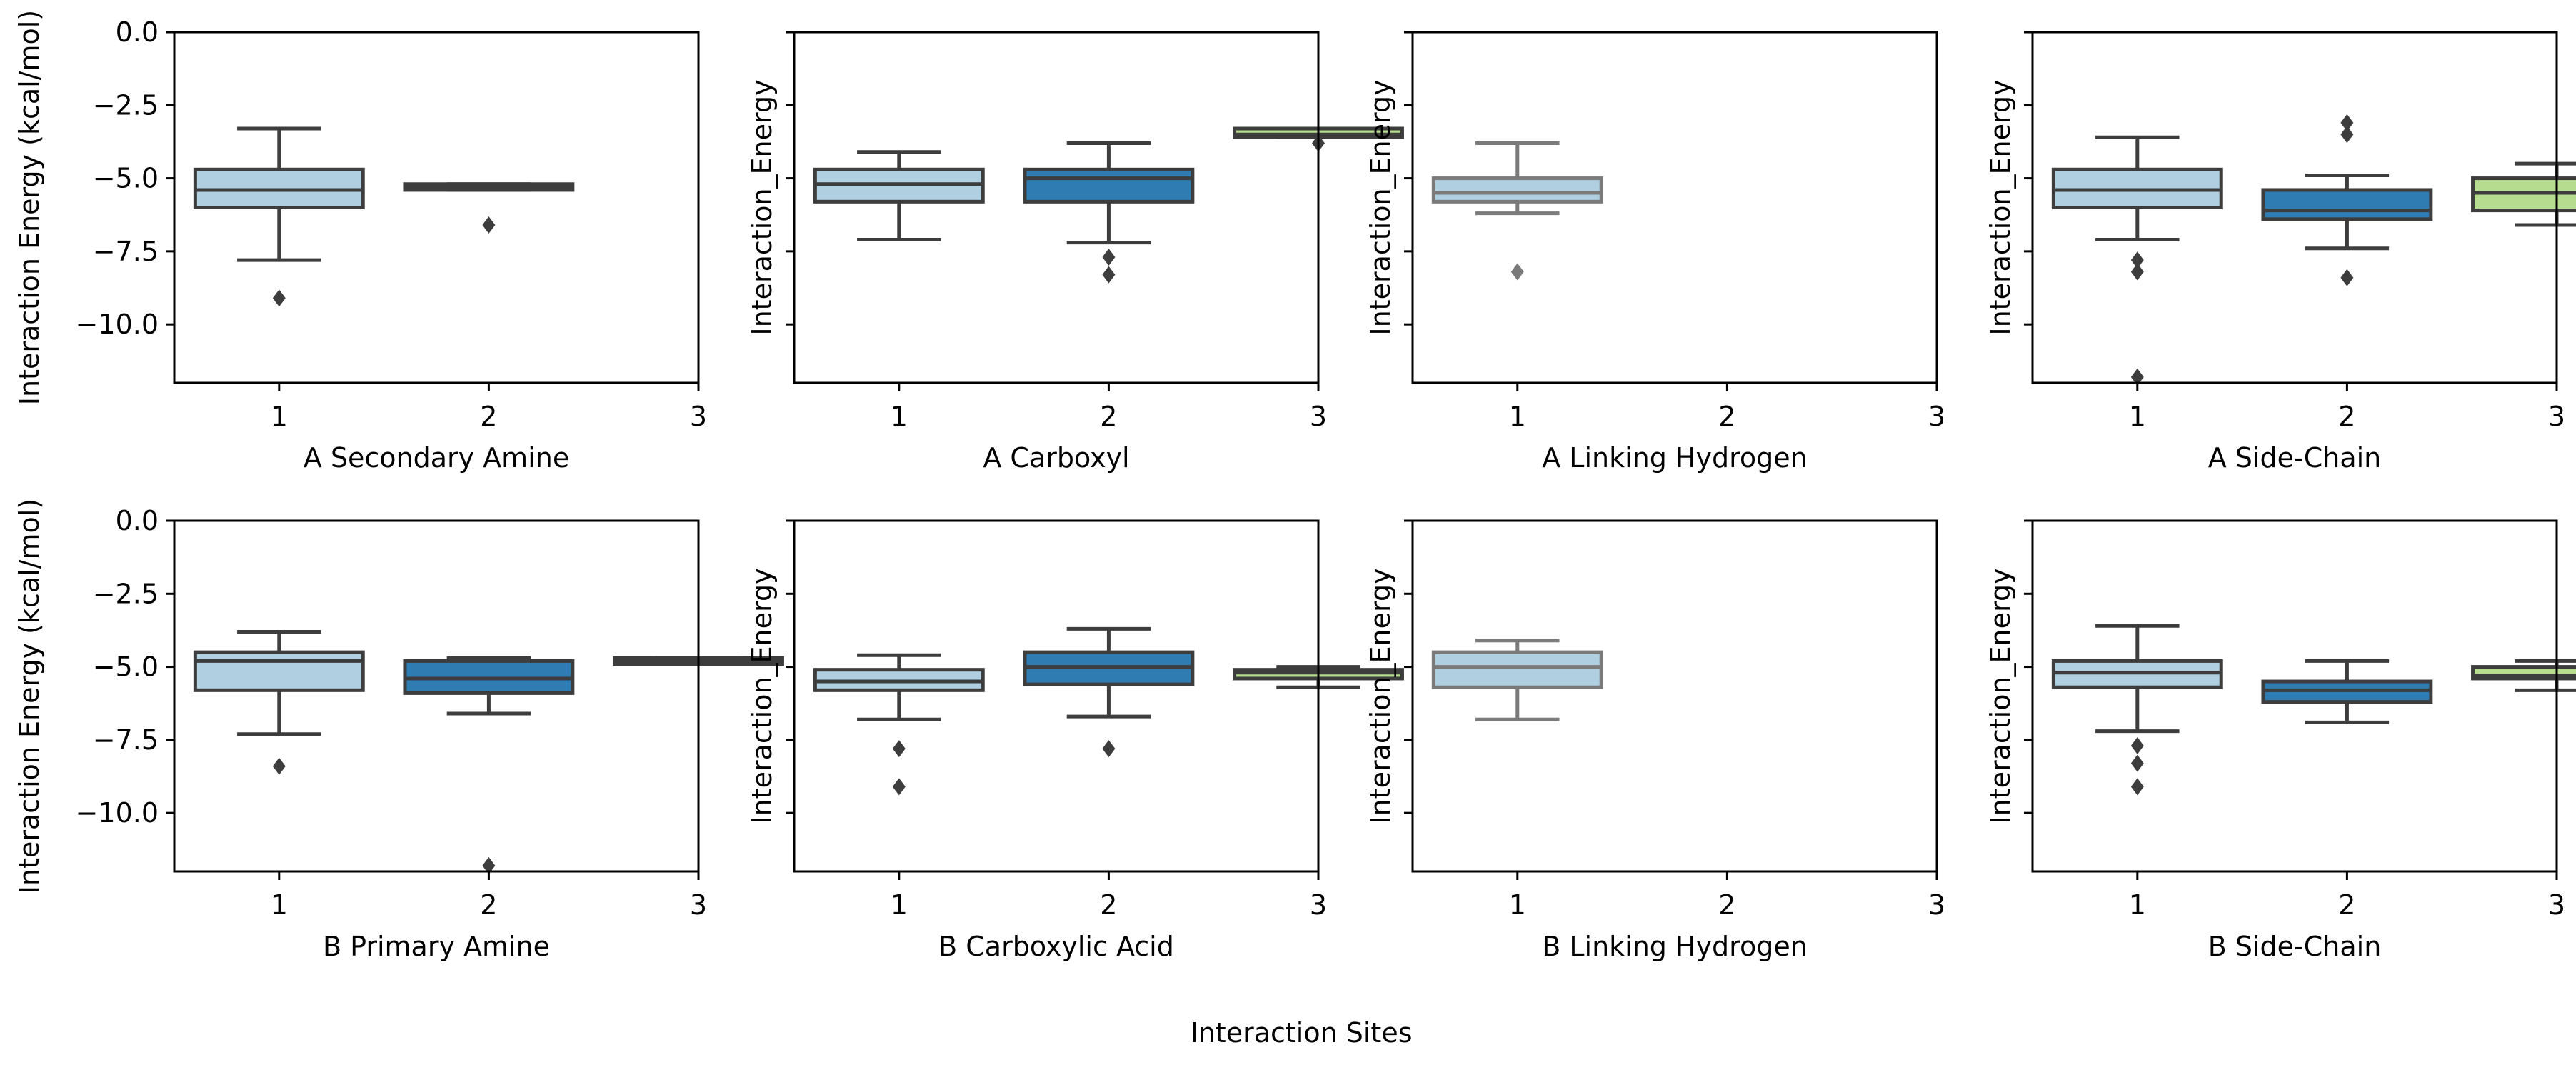 The height and width of the screenshot is (1070, 2576). Describe the element at coordinates (1056, 458) in the screenshot. I see `x-axis-label: A Carboxyl` at that location.